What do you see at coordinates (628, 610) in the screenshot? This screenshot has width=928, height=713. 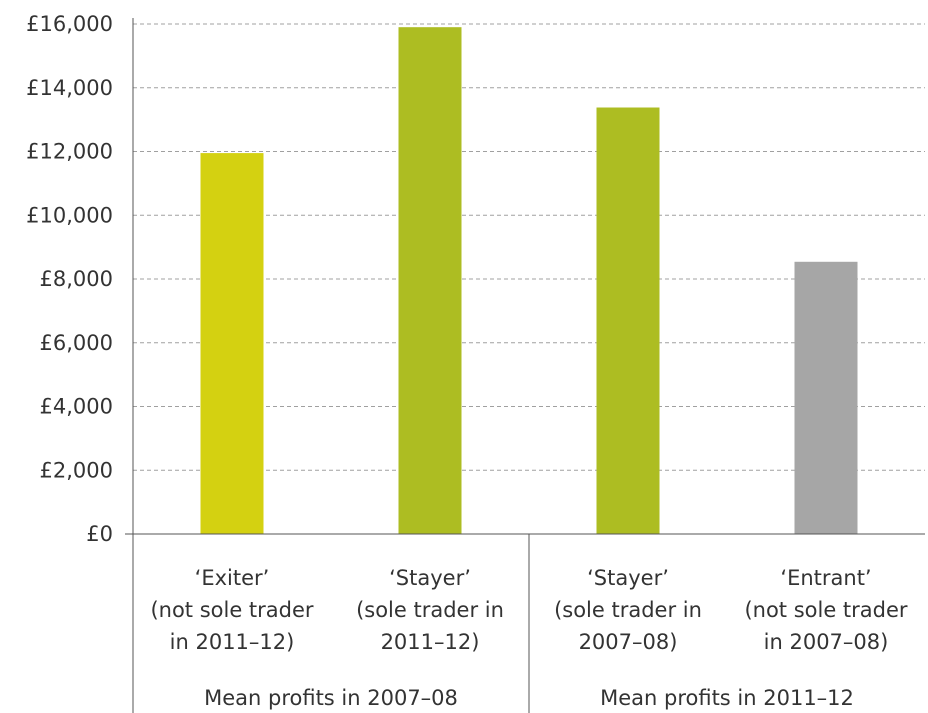 I see `category-label: ‘Stayer’ (sole trader in 2007–08)` at bounding box center [628, 610].